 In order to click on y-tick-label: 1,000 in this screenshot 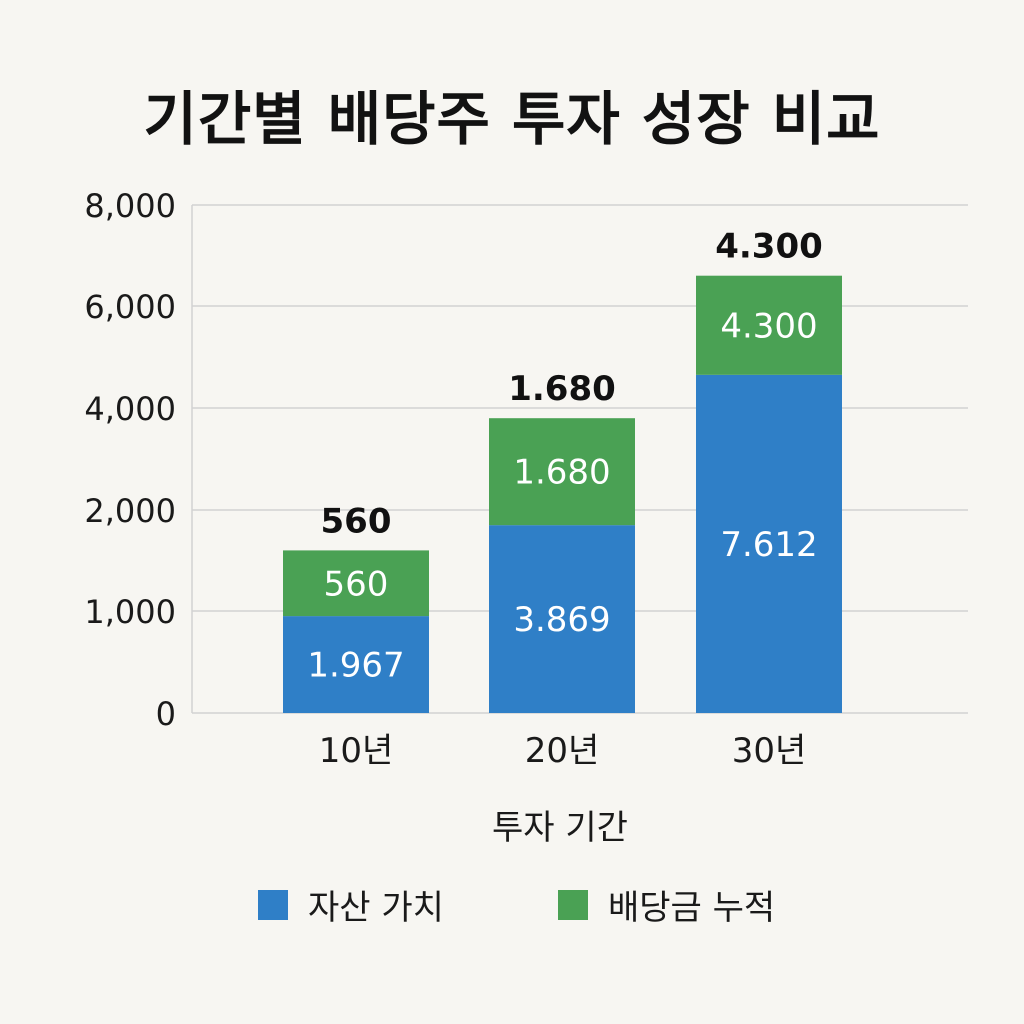, I will do `click(130, 612)`.